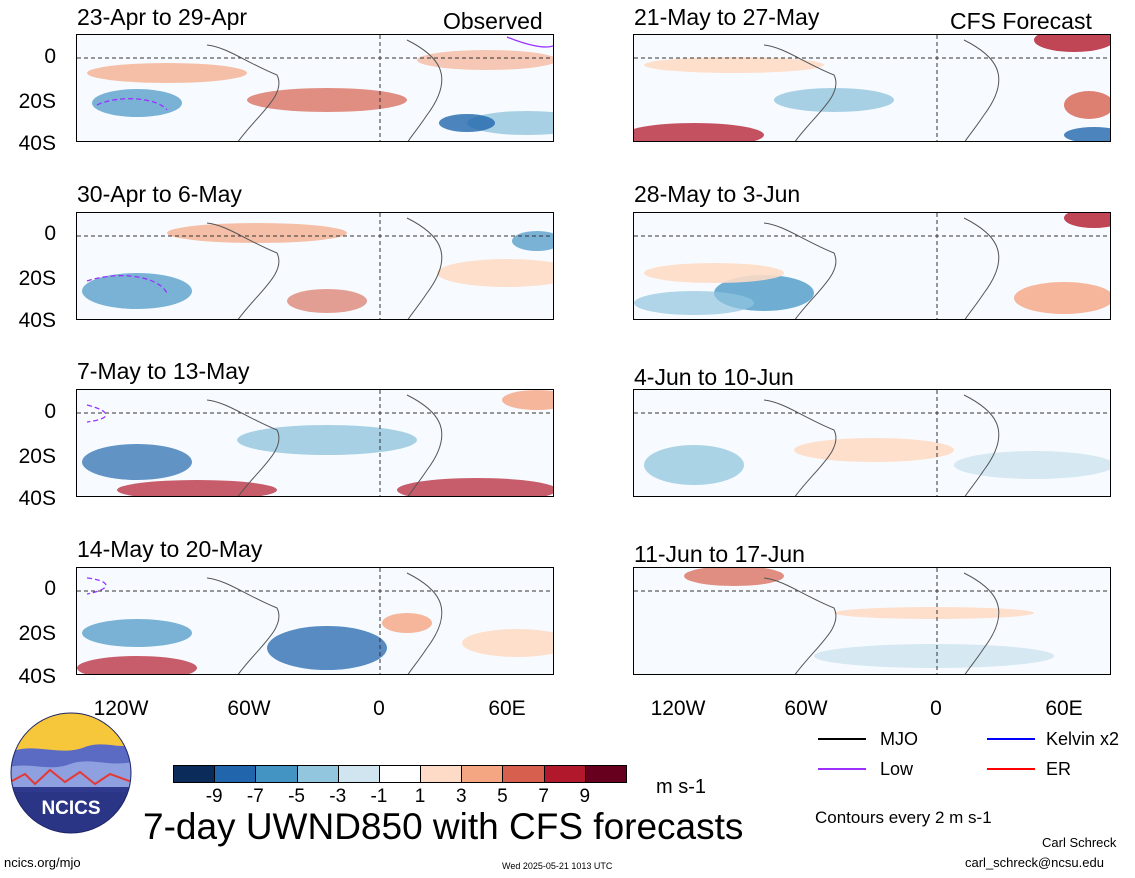 The width and height of the screenshot is (1135, 878). Describe the element at coordinates (714, 377) in the screenshot. I see `panel-title: 4-Jun to 10-Jun` at that location.